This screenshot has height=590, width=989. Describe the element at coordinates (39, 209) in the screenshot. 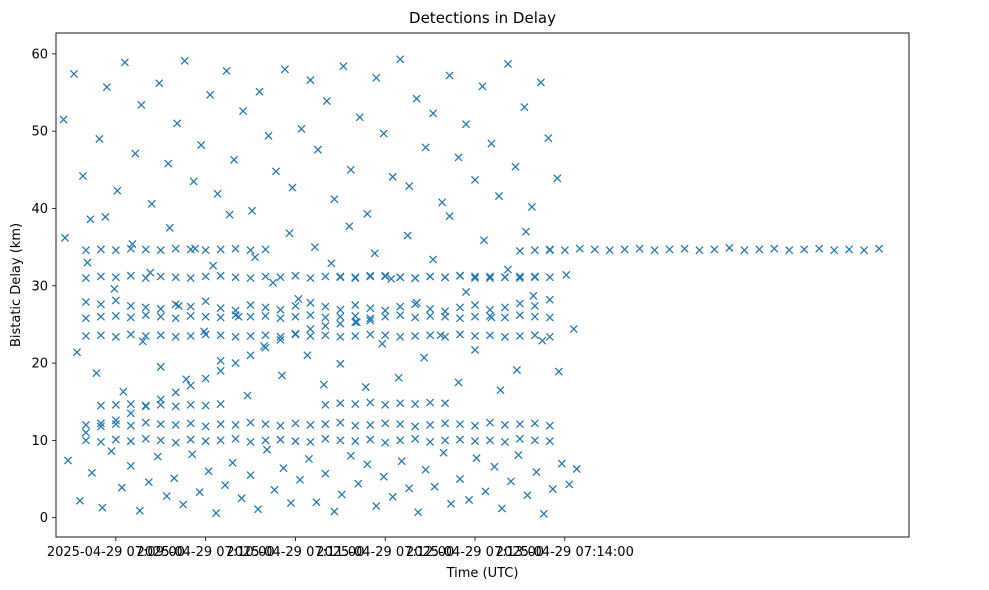

I see `y-tick-label: 40` at that location.